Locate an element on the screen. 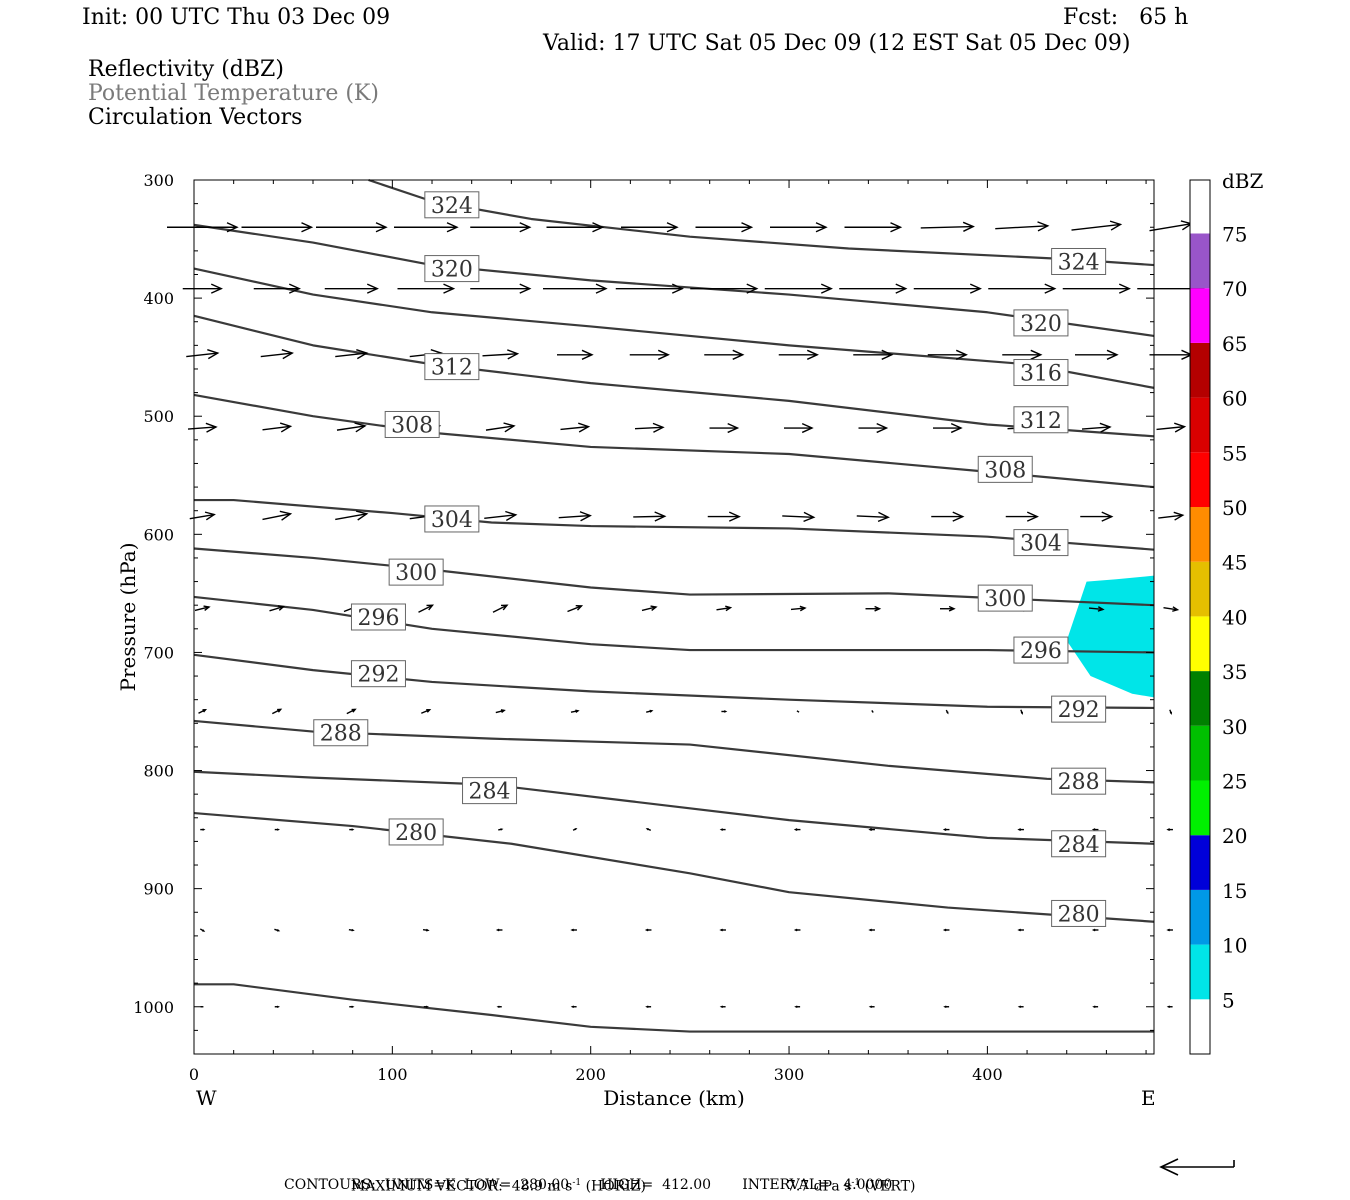 This screenshot has height=1200, width=1350. colorbar-level-label: 35 is located at coordinates (1234, 672).